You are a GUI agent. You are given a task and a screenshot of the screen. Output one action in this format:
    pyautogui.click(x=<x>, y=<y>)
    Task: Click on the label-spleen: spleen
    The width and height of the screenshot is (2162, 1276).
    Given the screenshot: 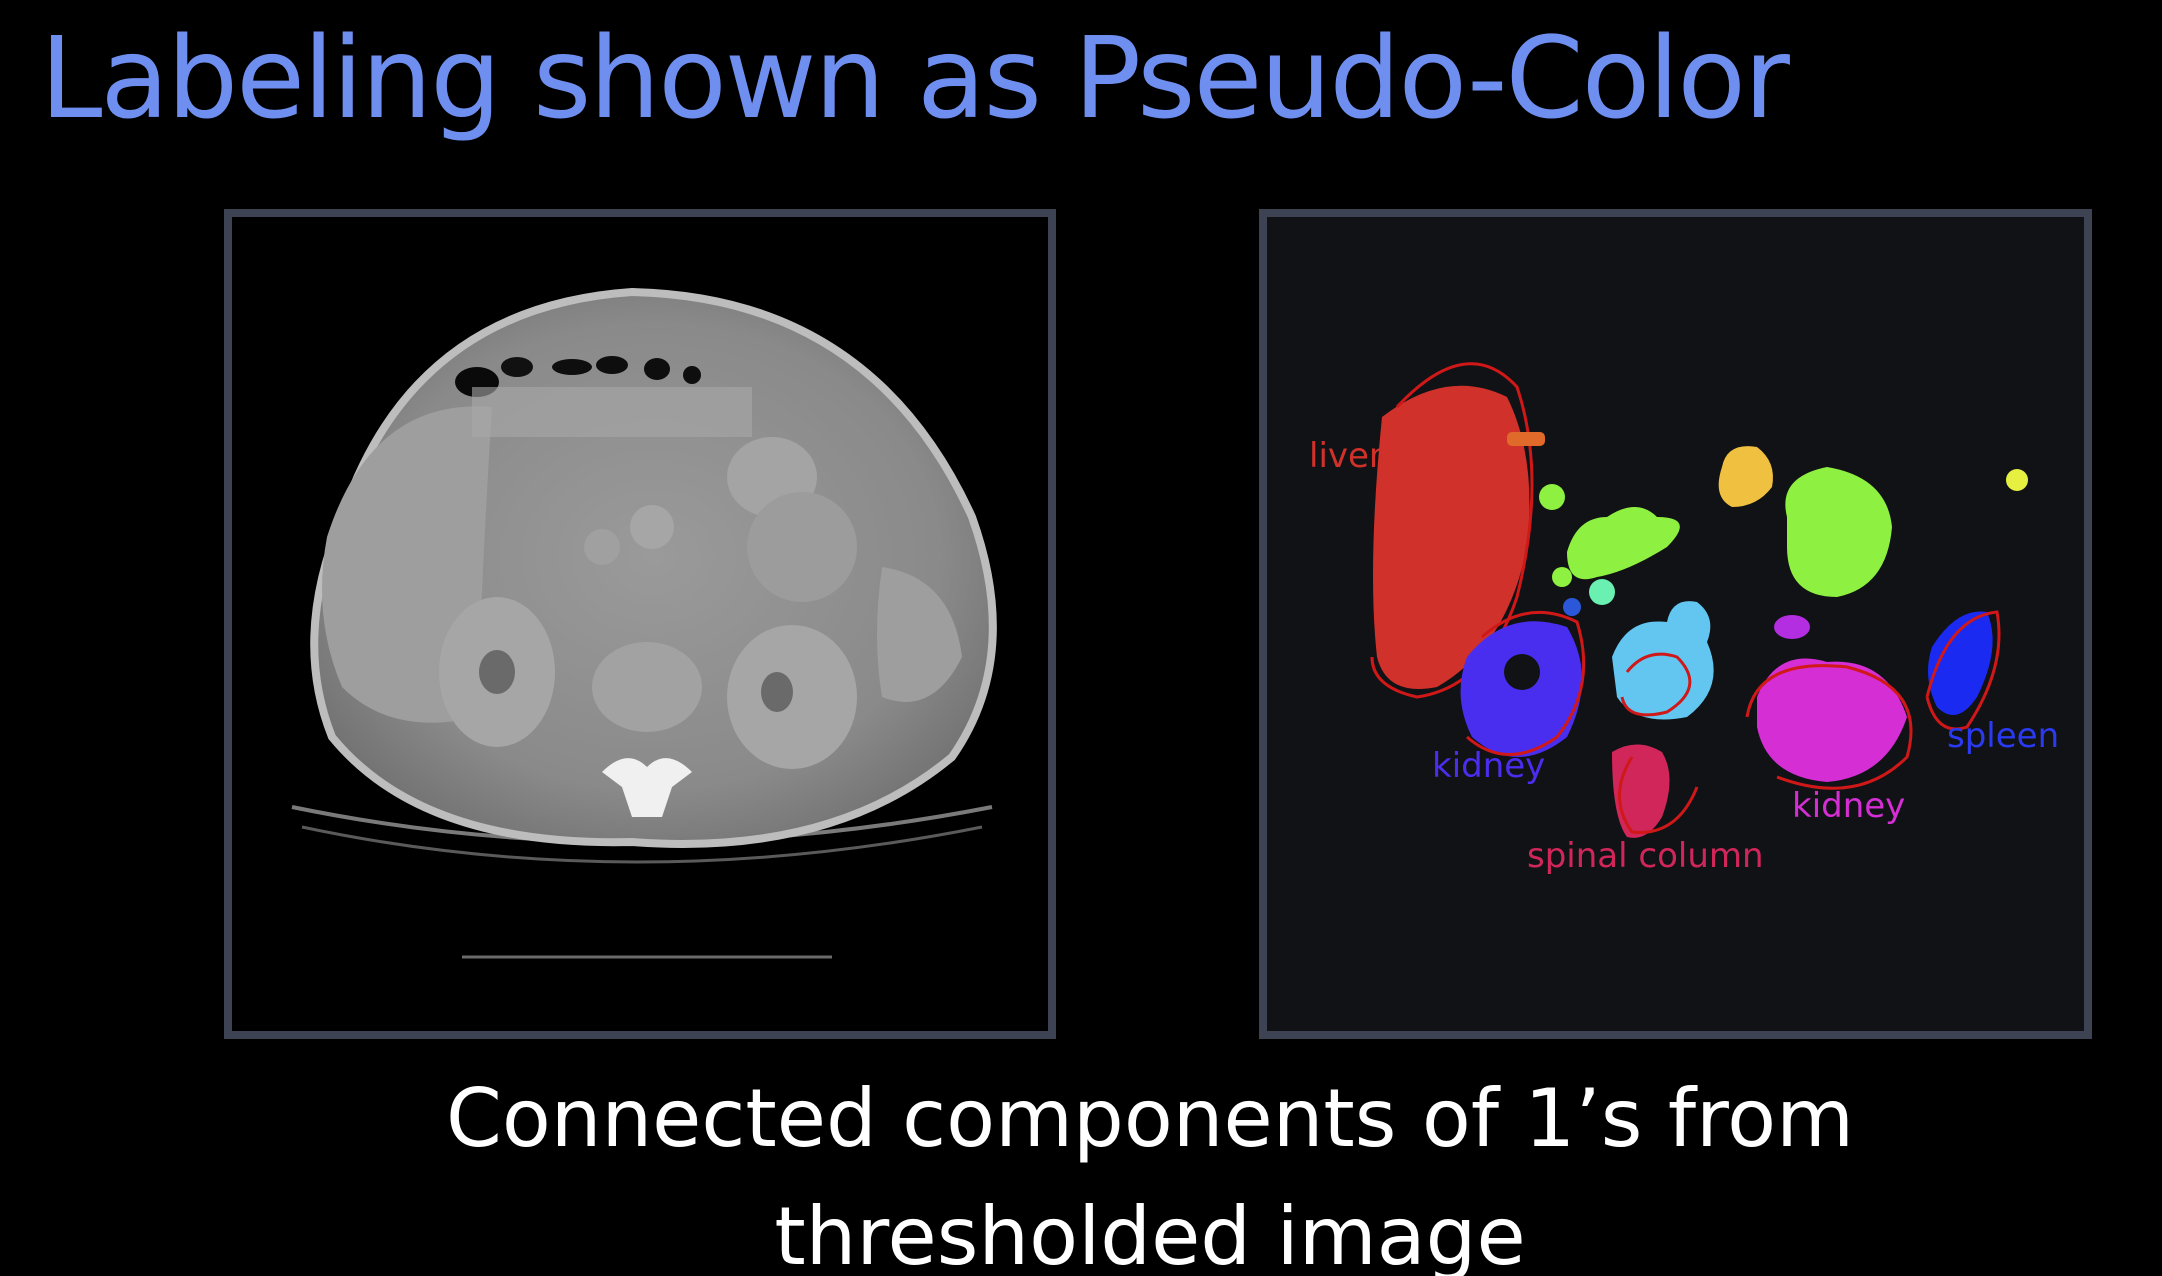 What is the action you would take?
    pyautogui.click(x=2003, y=736)
    